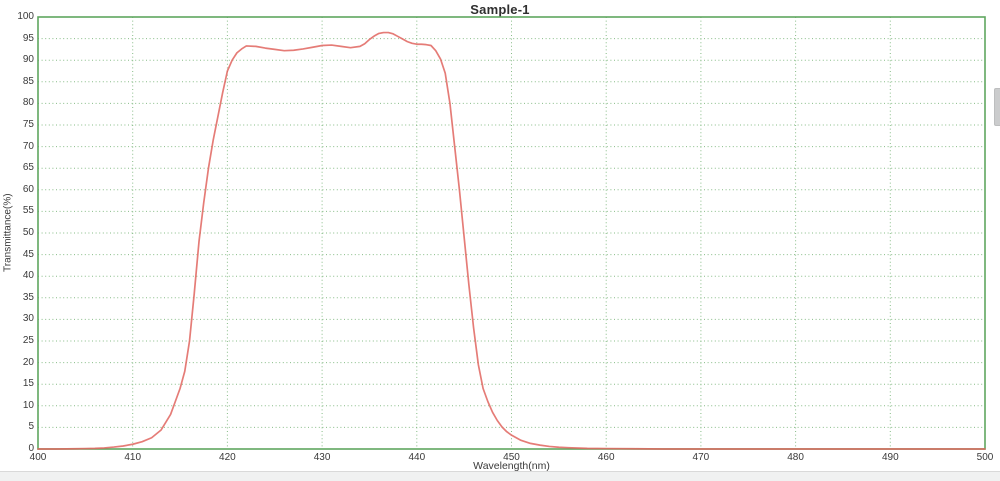 This screenshot has height=481, width=1000. Describe the element at coordinates (28, 319) in the screenshot. I see `y-tick-label: 30` at that location.